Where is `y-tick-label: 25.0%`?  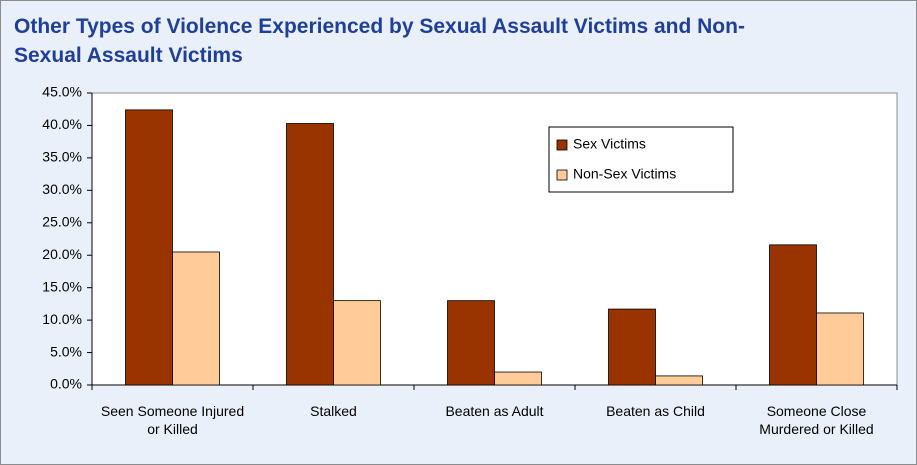
y-tick-label: 25.0% is located at coordinates (62, 221).